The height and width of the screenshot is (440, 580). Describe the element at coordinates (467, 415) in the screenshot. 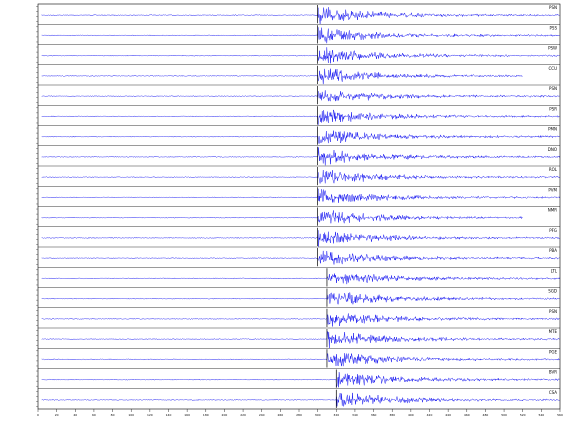

I see `x-tick-label: 460` at that location.